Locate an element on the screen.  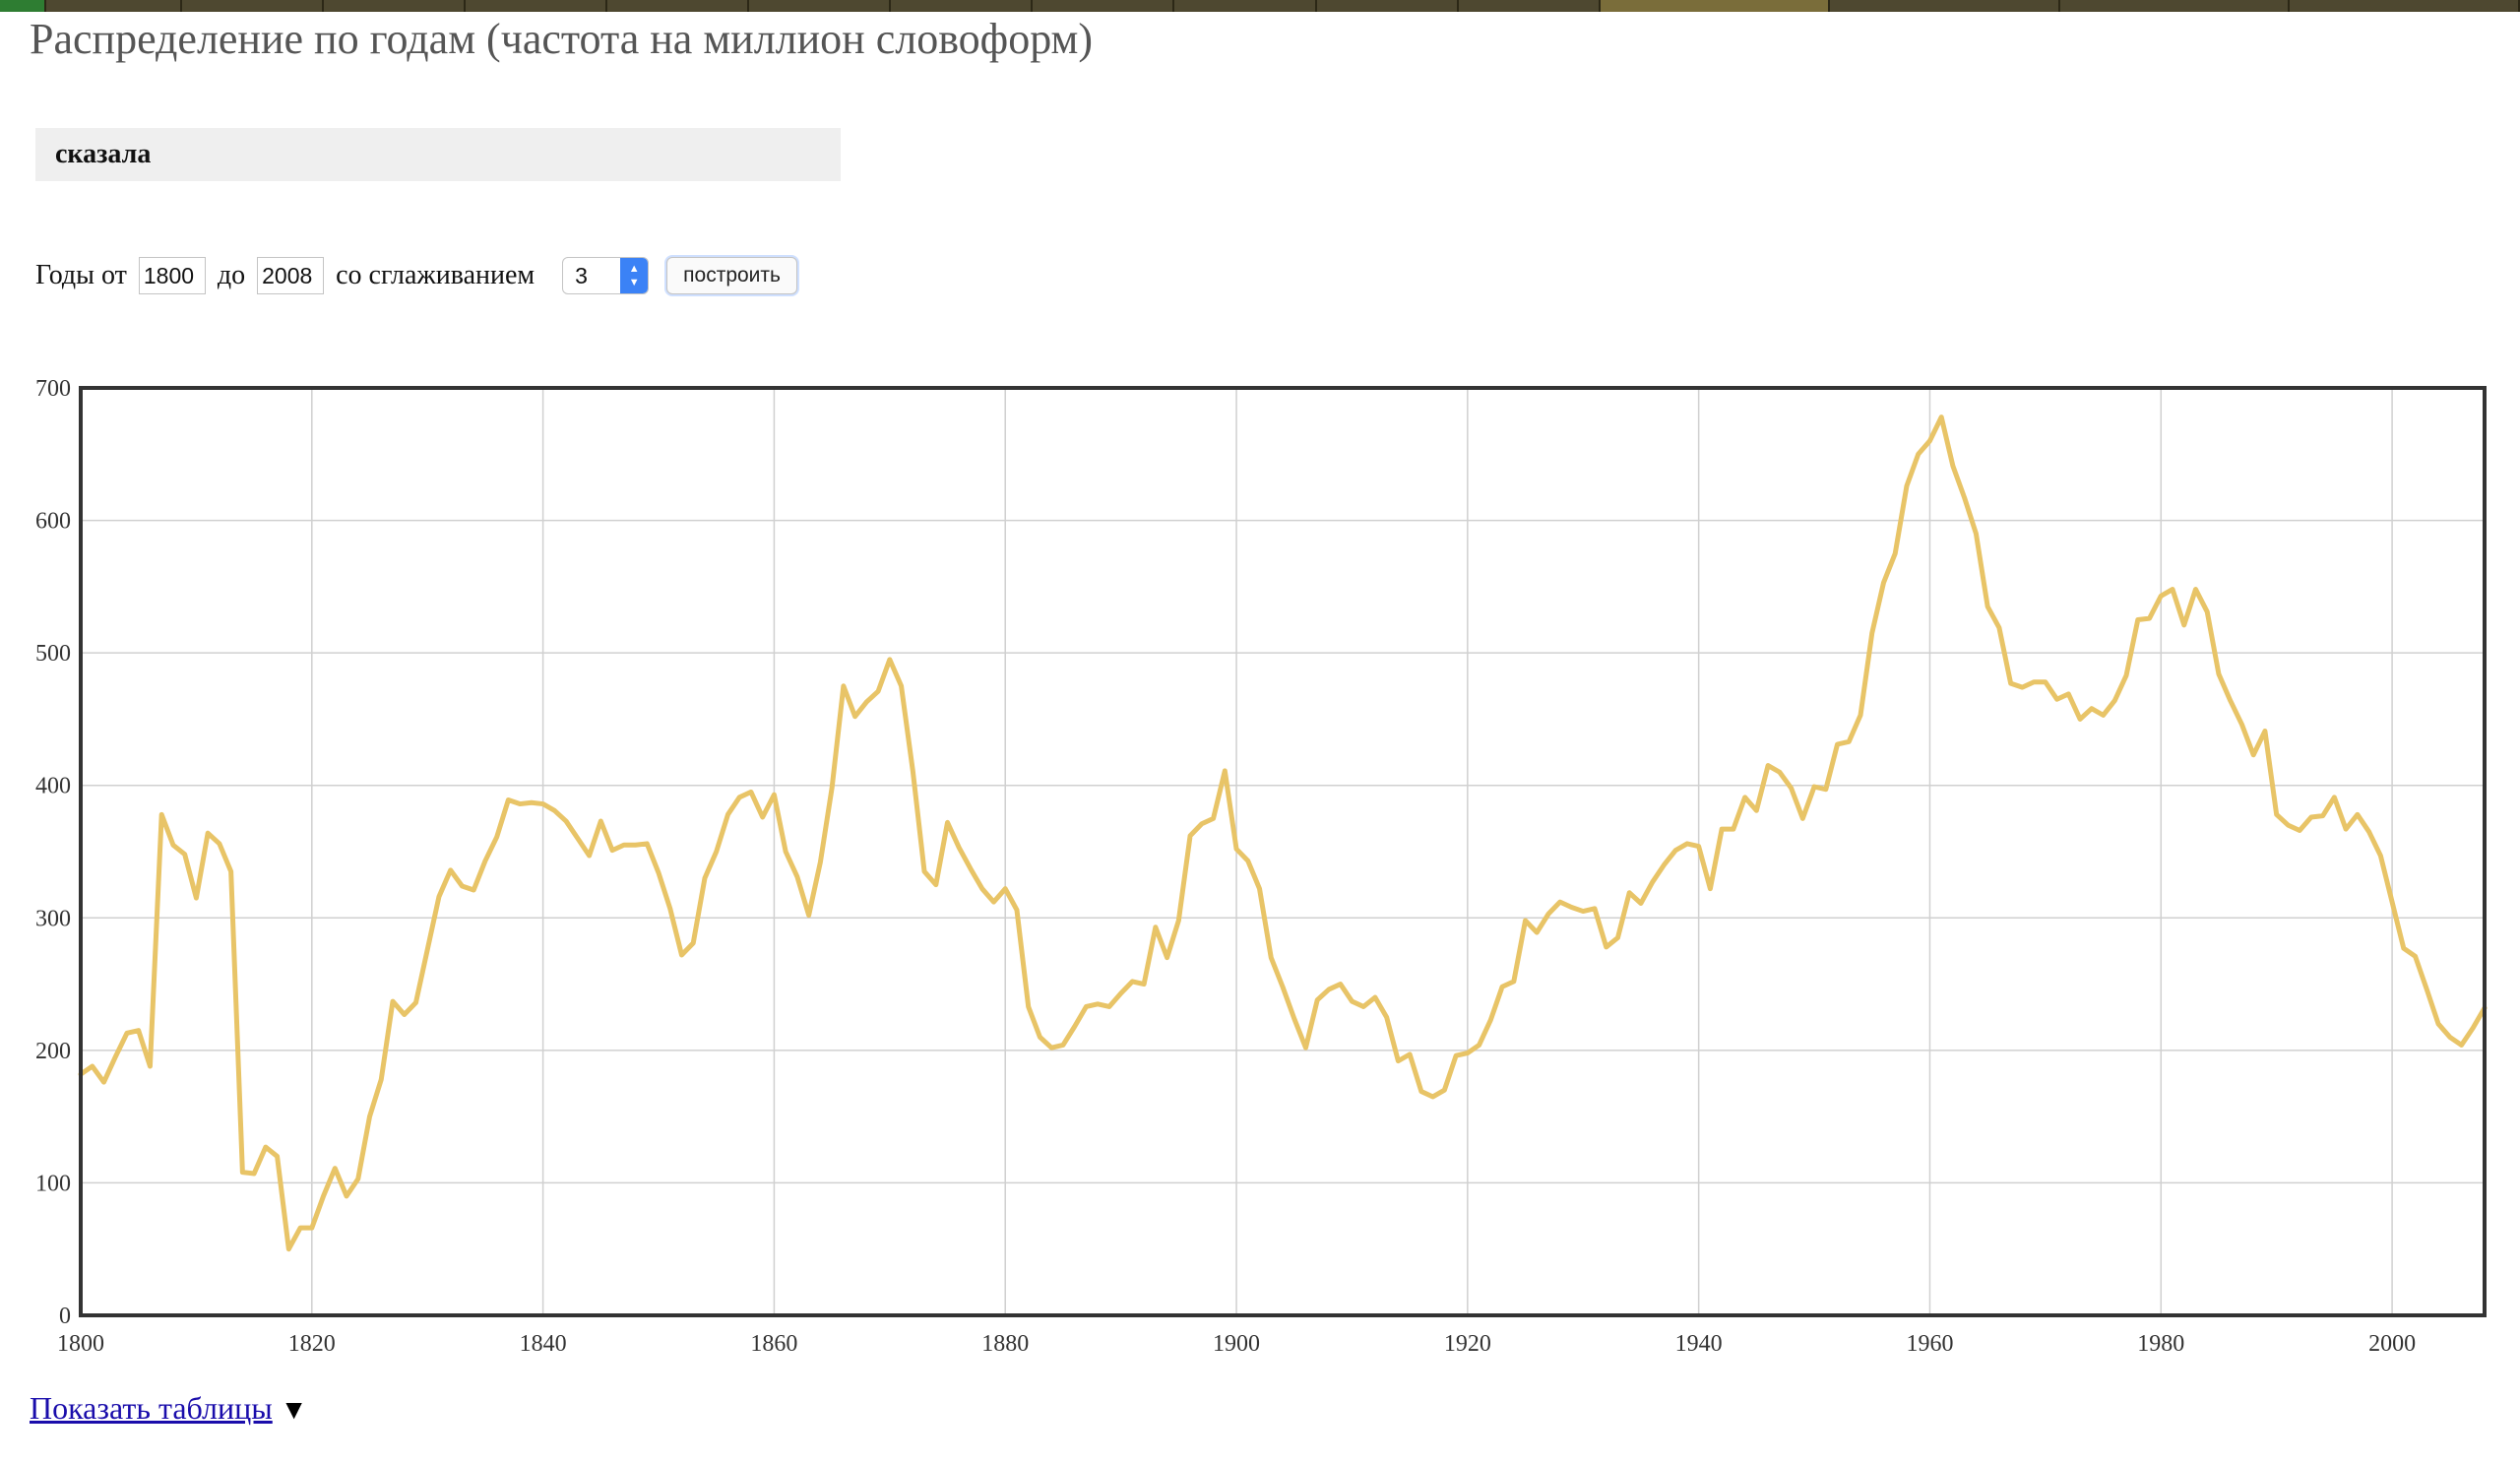
smoothing-select: 3 ▲ ▼ is located at coordinates (606, 275).